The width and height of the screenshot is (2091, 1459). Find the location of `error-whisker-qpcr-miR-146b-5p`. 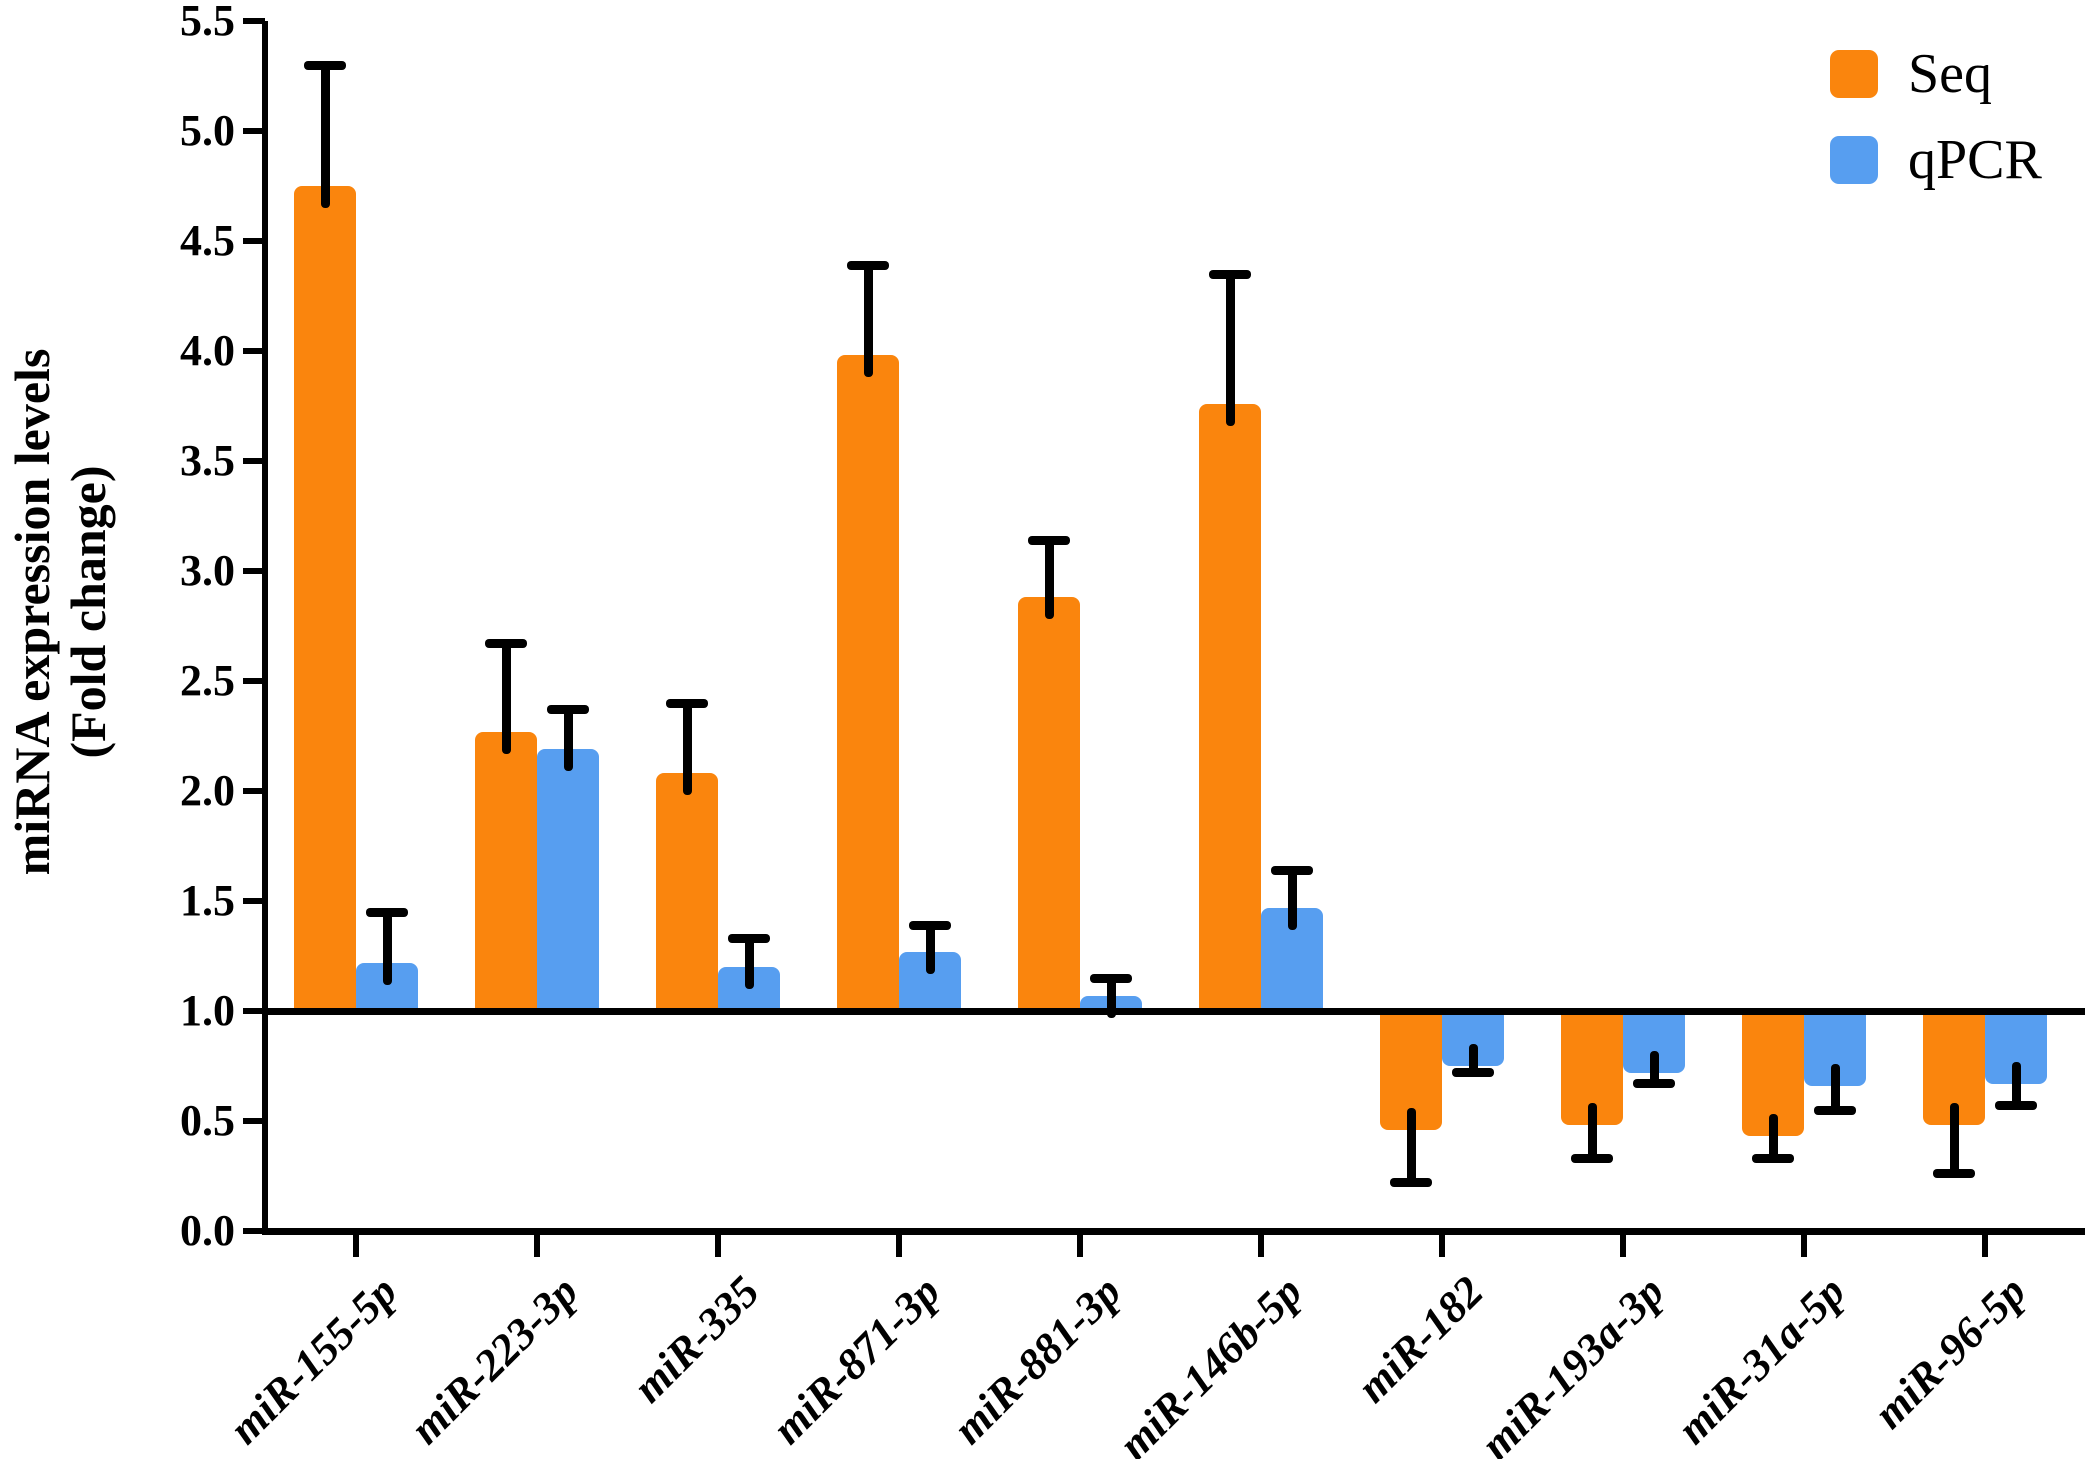

error-whisker-qpcr-miR-146b-5p is located at coordinates (1292, 900).